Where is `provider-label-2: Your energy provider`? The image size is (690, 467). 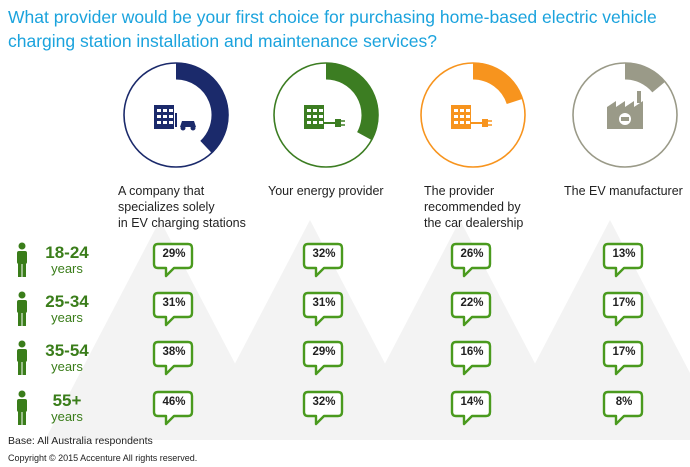
provider-label-2: Your energy provider is located at coordinates (326, 191).